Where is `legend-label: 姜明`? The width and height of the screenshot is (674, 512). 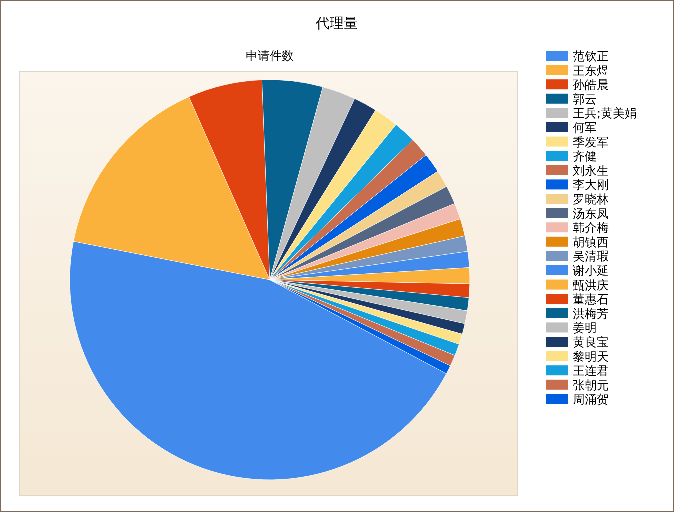 legend-label: 姜明 is located at coordinates (585, 328).